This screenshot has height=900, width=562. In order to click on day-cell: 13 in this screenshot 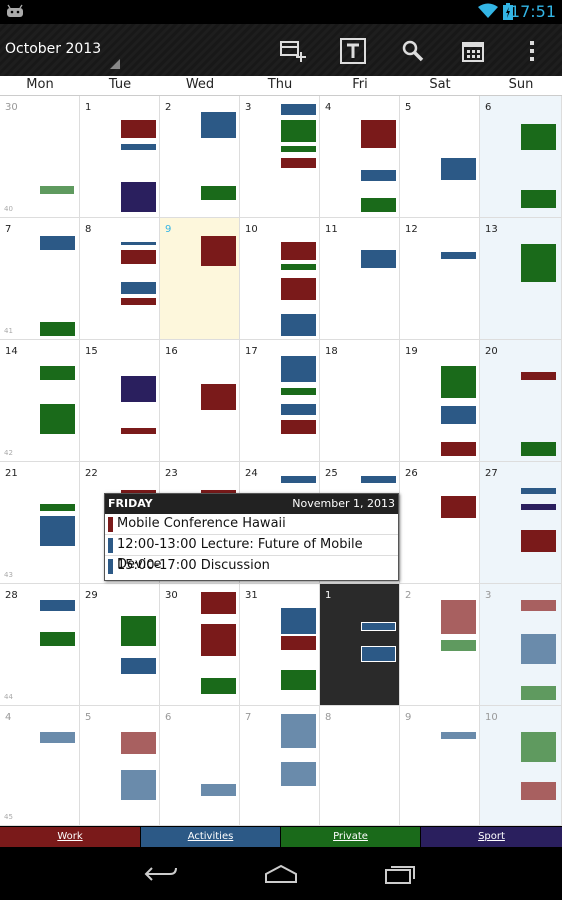, I will do `click(521, 279)`.